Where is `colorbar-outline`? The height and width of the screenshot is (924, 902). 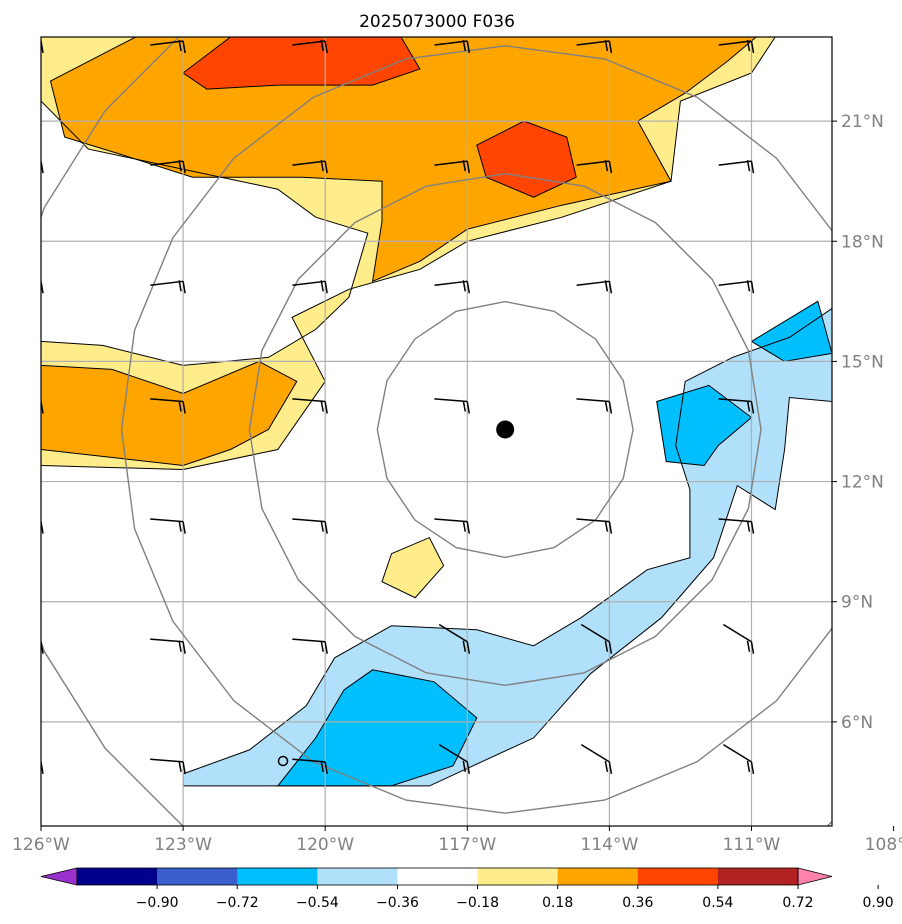 colorbar-outline is located at coordinates (437, 876).